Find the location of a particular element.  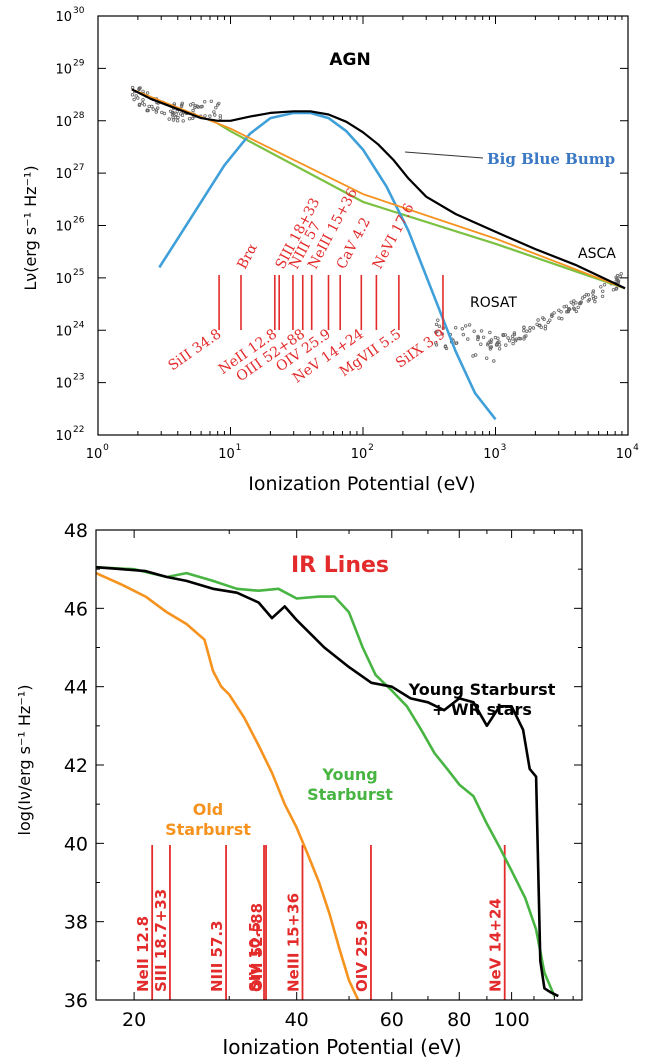

series-label-line: Starburst is located at coordinates (208, 829).